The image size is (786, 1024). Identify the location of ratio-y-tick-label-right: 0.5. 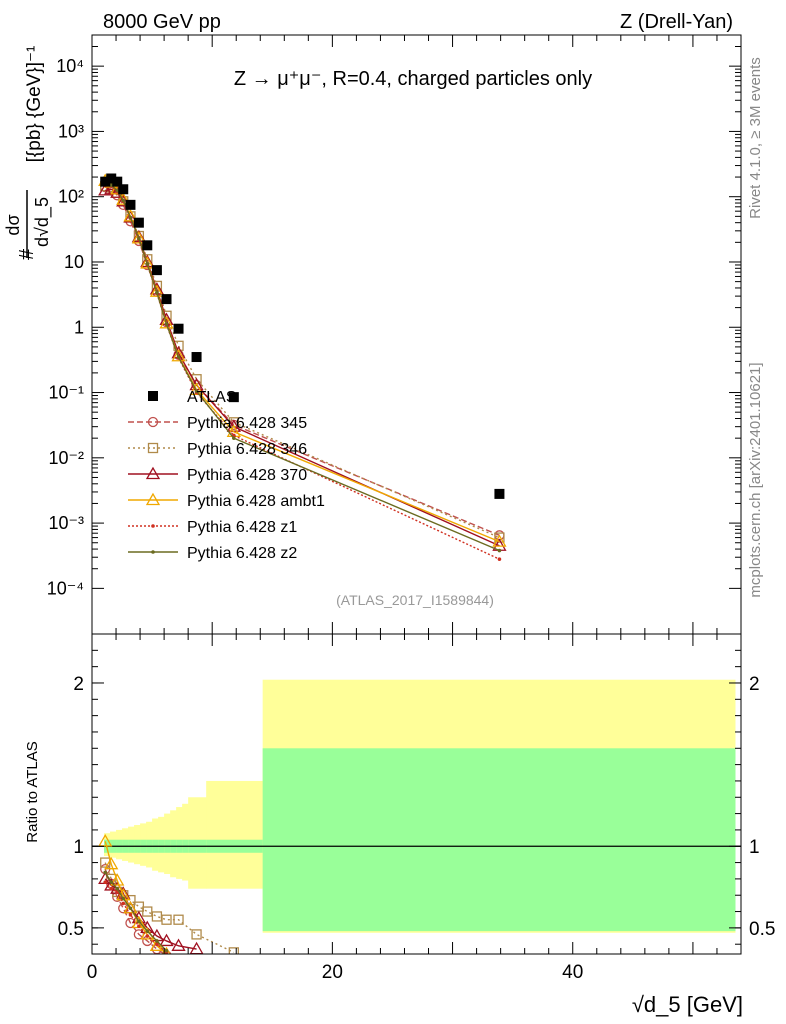
(762, 929).